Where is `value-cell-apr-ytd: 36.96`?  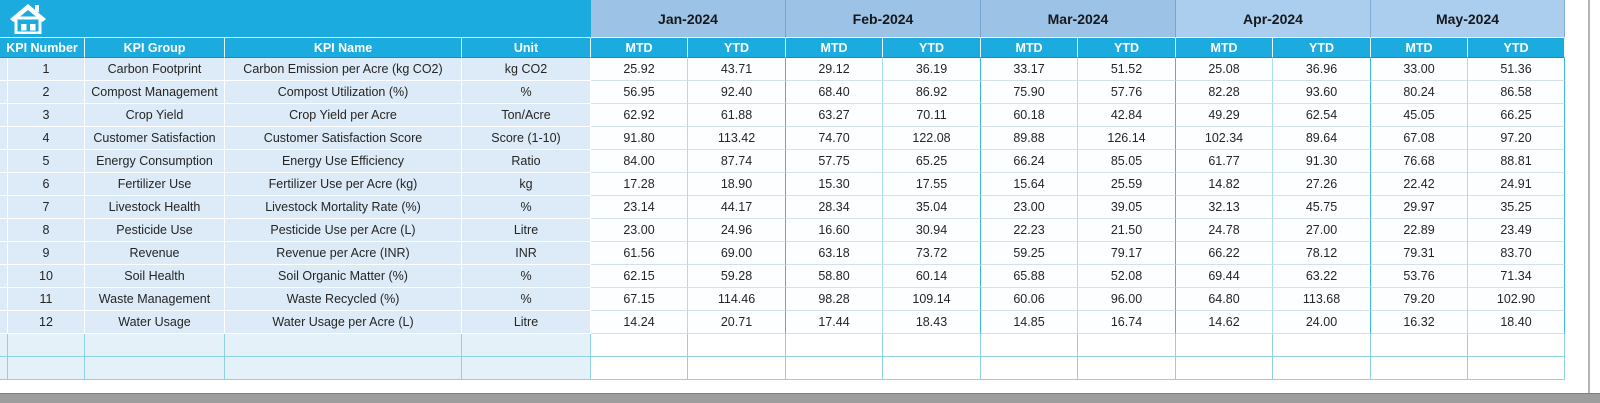 value-cell-apr-ytd: 36.96 is located at coordinates (1322, 69).